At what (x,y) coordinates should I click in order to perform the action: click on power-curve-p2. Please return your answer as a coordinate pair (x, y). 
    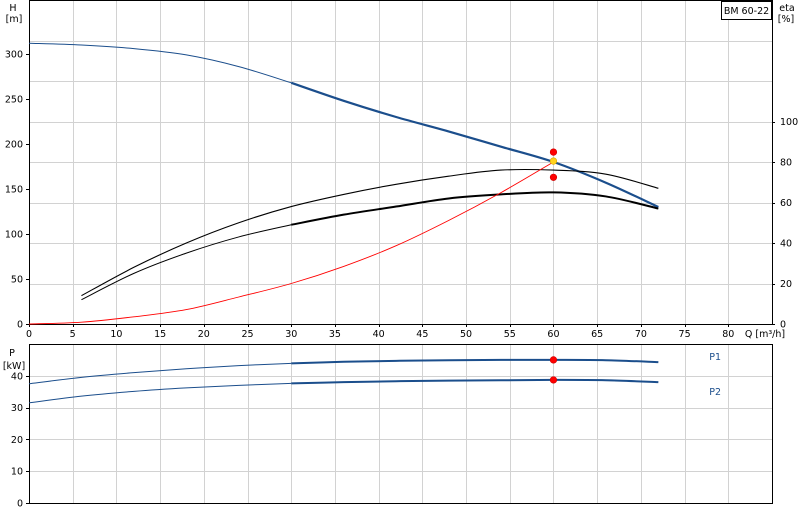
    Looking at the image, I should click on (475, 381).